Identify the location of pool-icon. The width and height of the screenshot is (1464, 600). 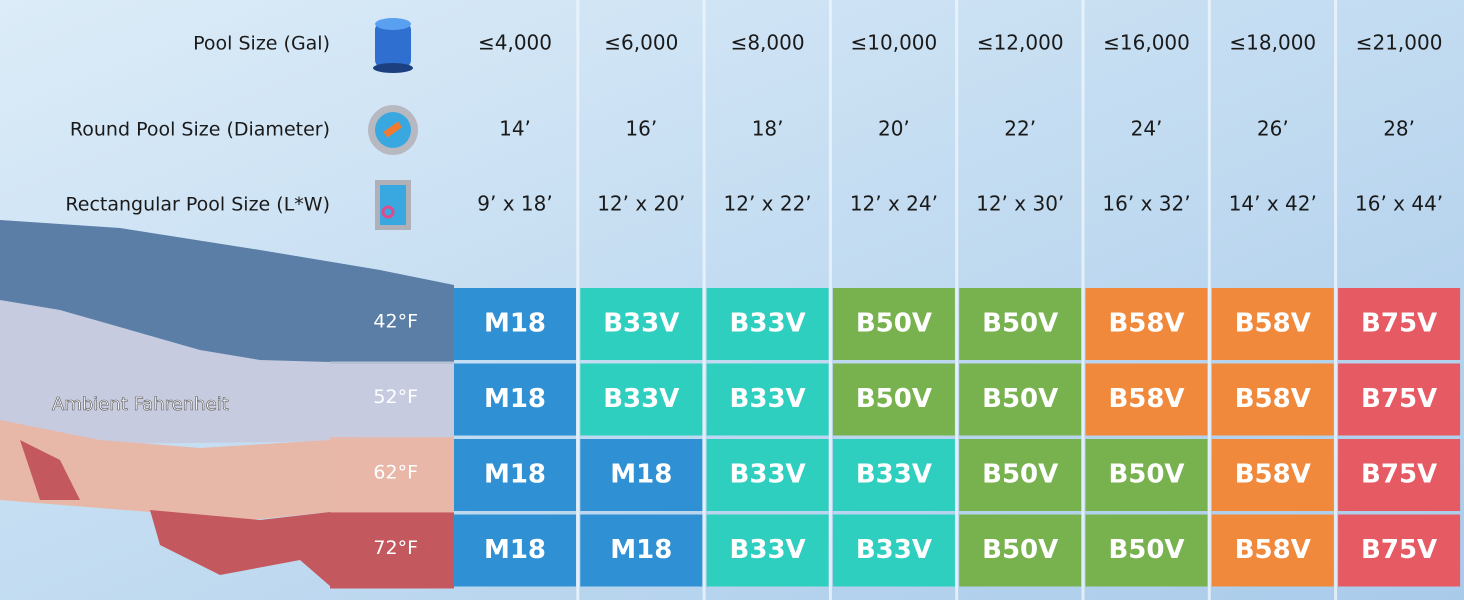
(393, 45).